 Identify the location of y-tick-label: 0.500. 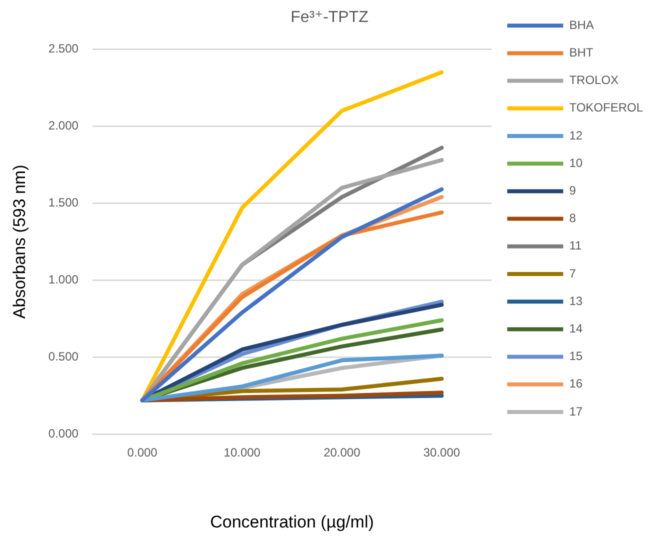
(63, 357).